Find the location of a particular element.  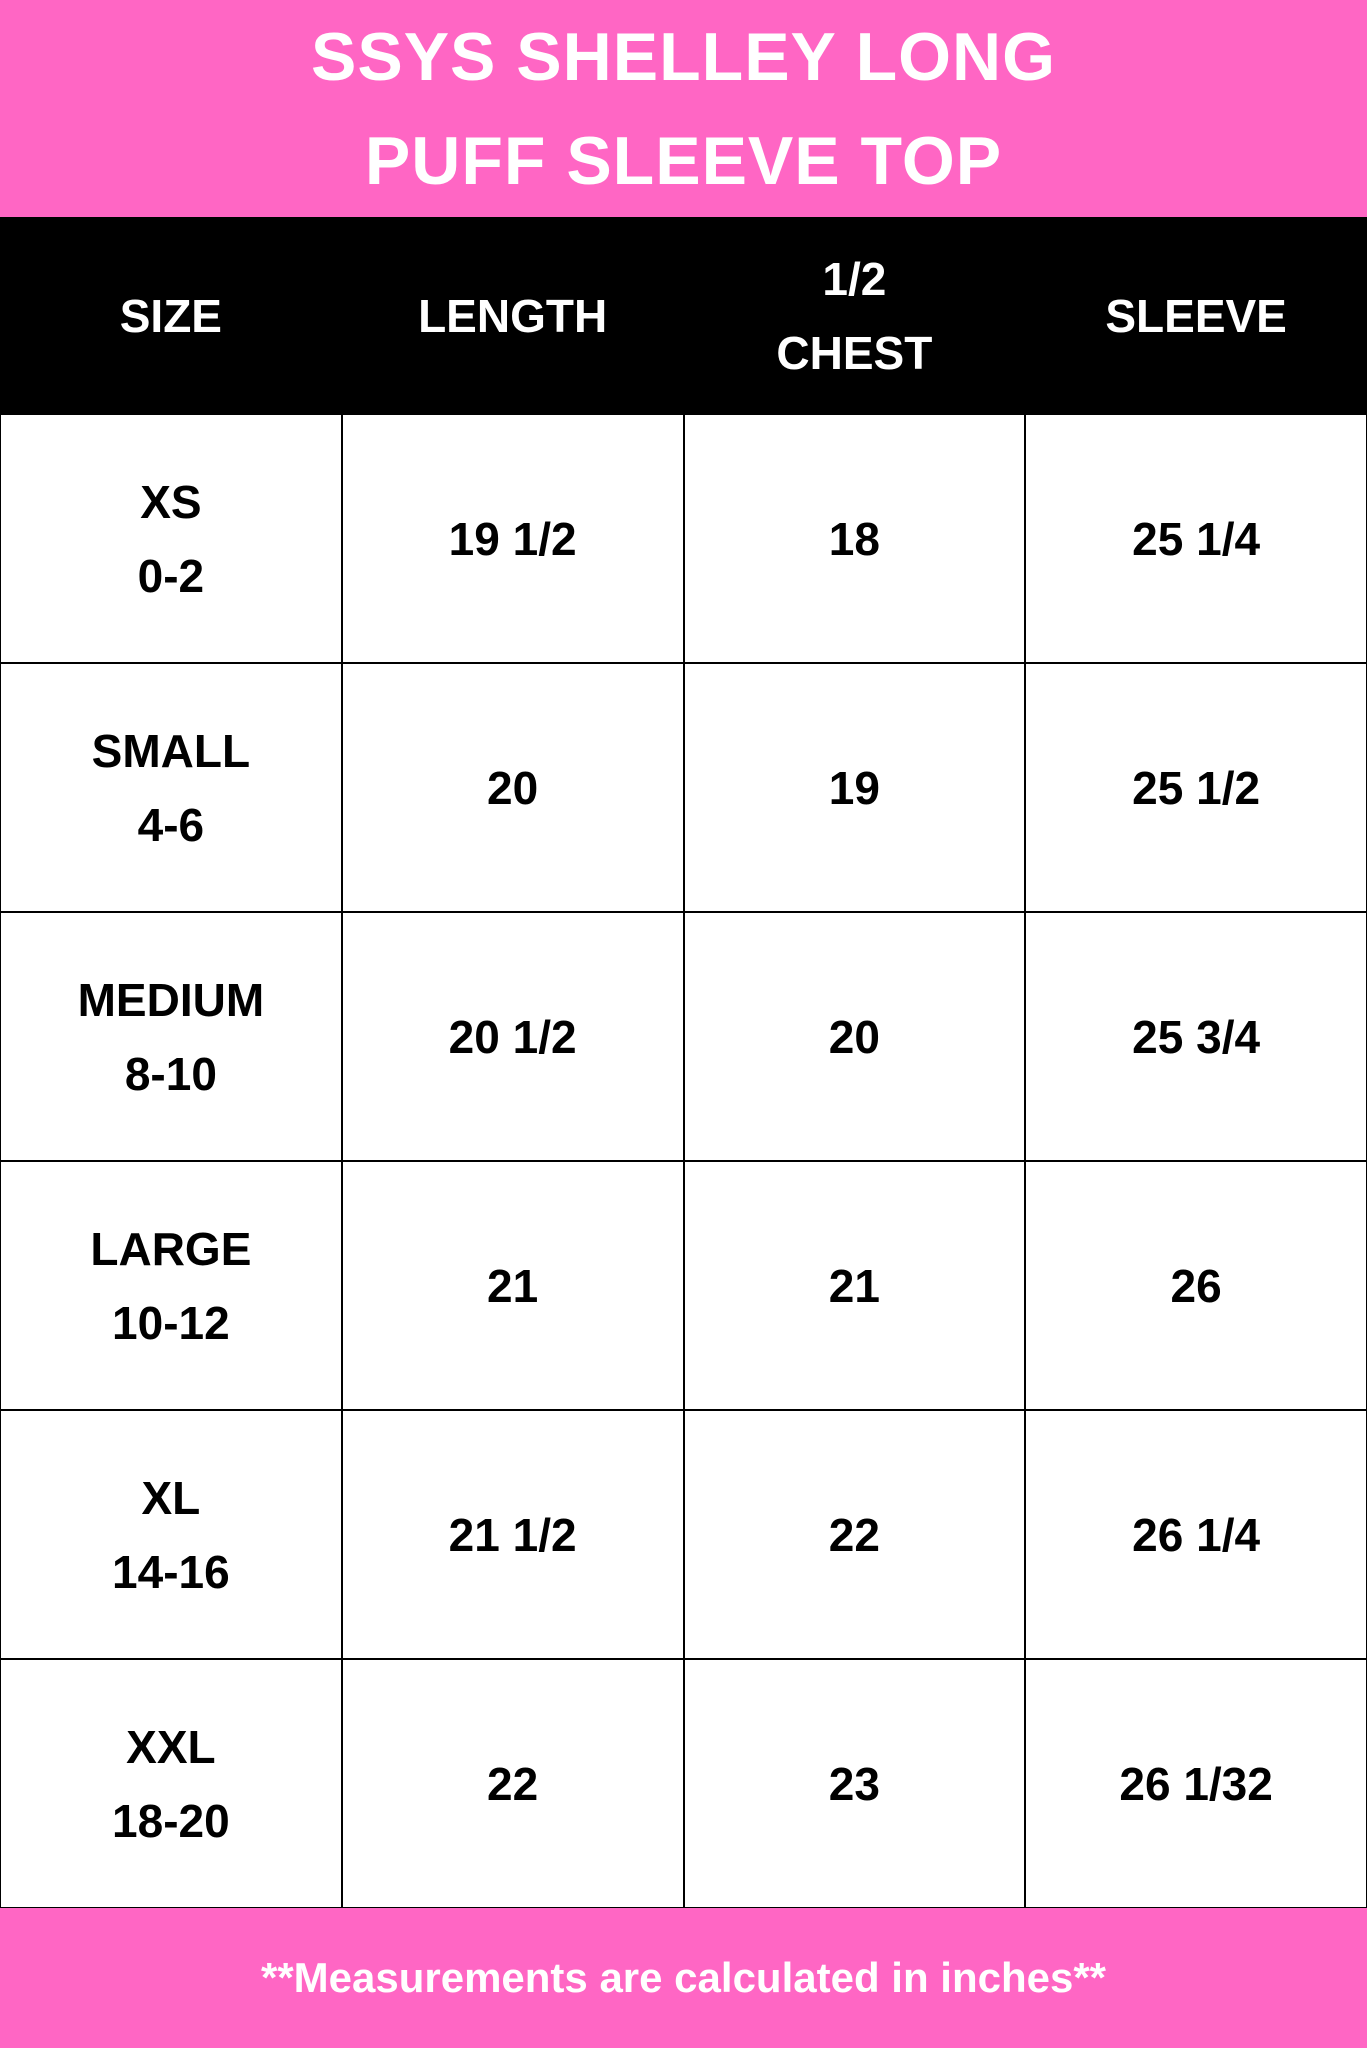

size-range: 8-10 is located at coordinates (170, 1073).